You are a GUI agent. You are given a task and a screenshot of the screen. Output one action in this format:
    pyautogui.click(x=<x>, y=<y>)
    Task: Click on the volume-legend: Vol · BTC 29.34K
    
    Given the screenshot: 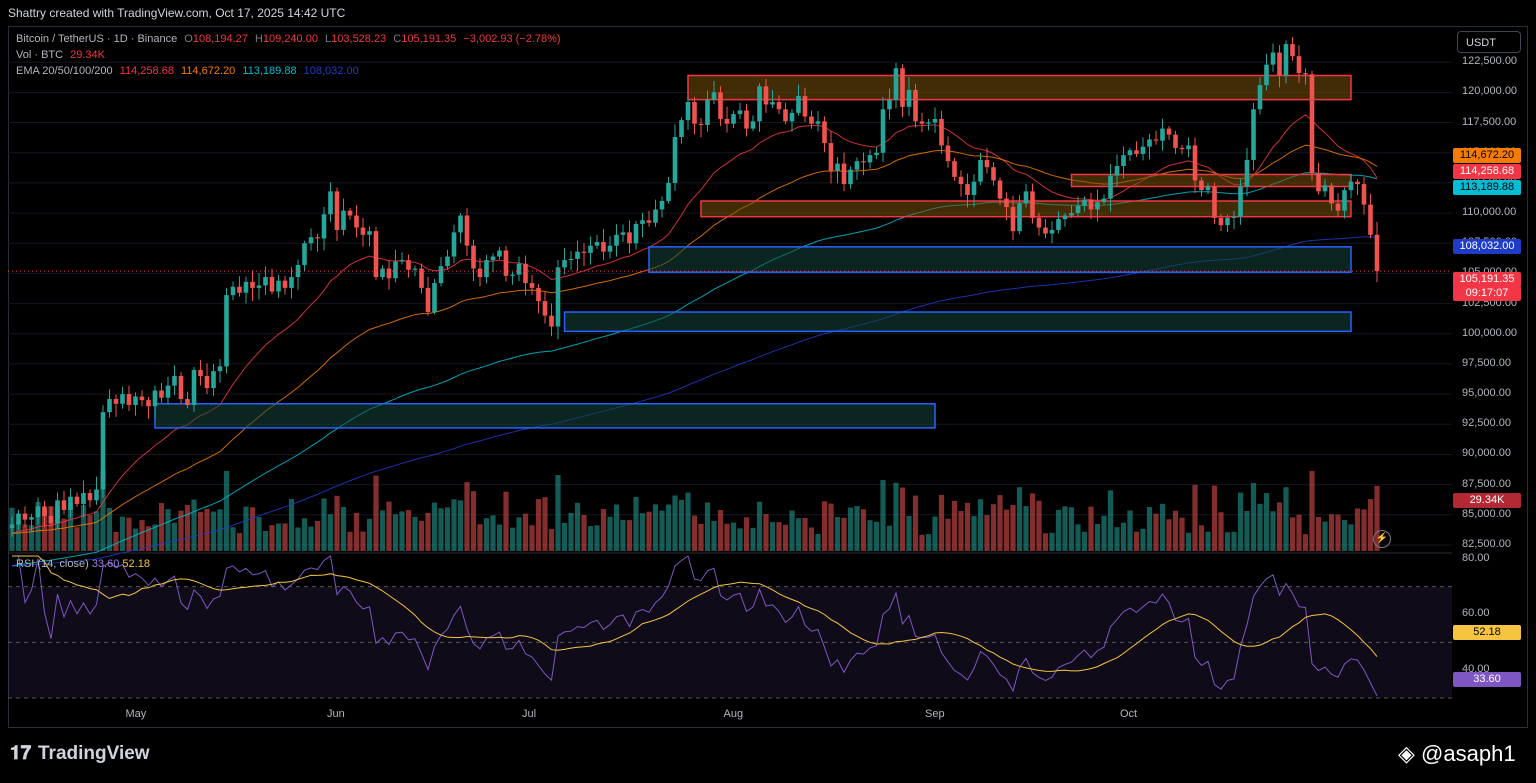 What is the action you would take?
    pyautogui.click(x=62, y=55)
    